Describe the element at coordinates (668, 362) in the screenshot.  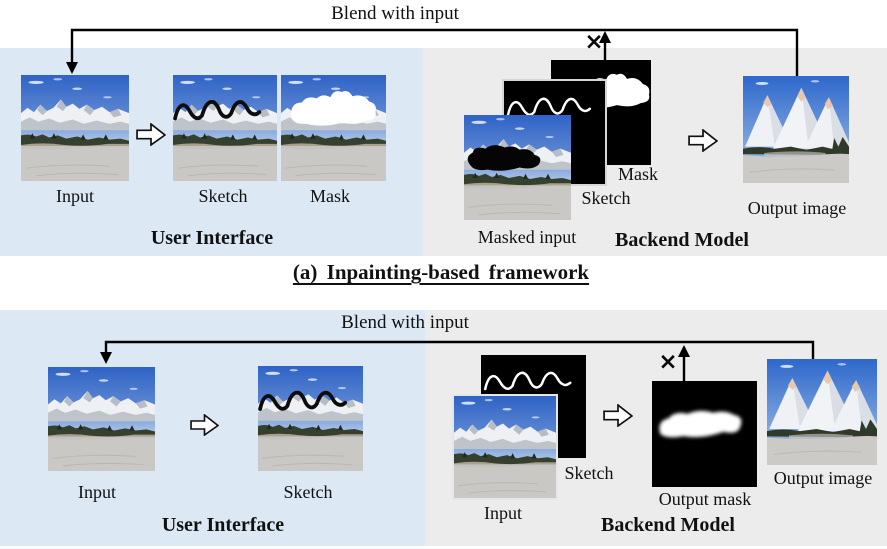
I see `multiply-icon-b: ×` at that location.